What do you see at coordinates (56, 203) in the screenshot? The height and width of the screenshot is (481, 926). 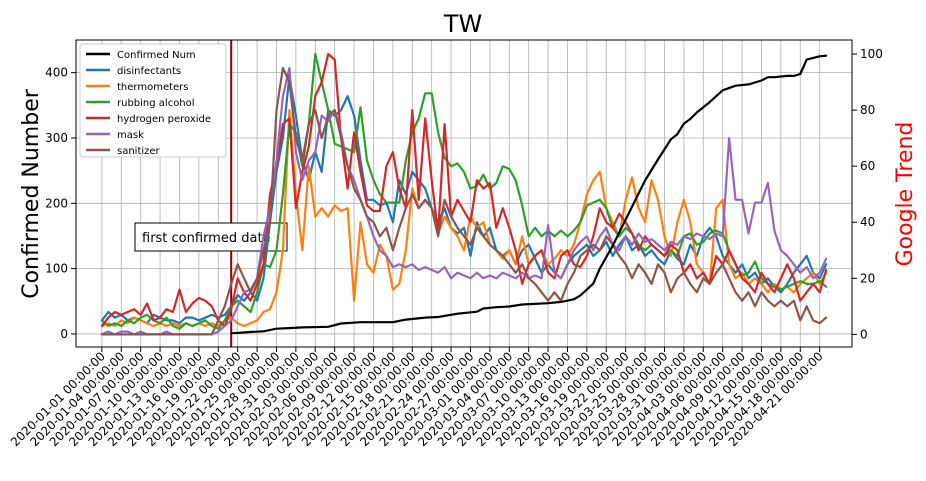 I see `y-tick-label: 200` at bounding box center [56, 203].